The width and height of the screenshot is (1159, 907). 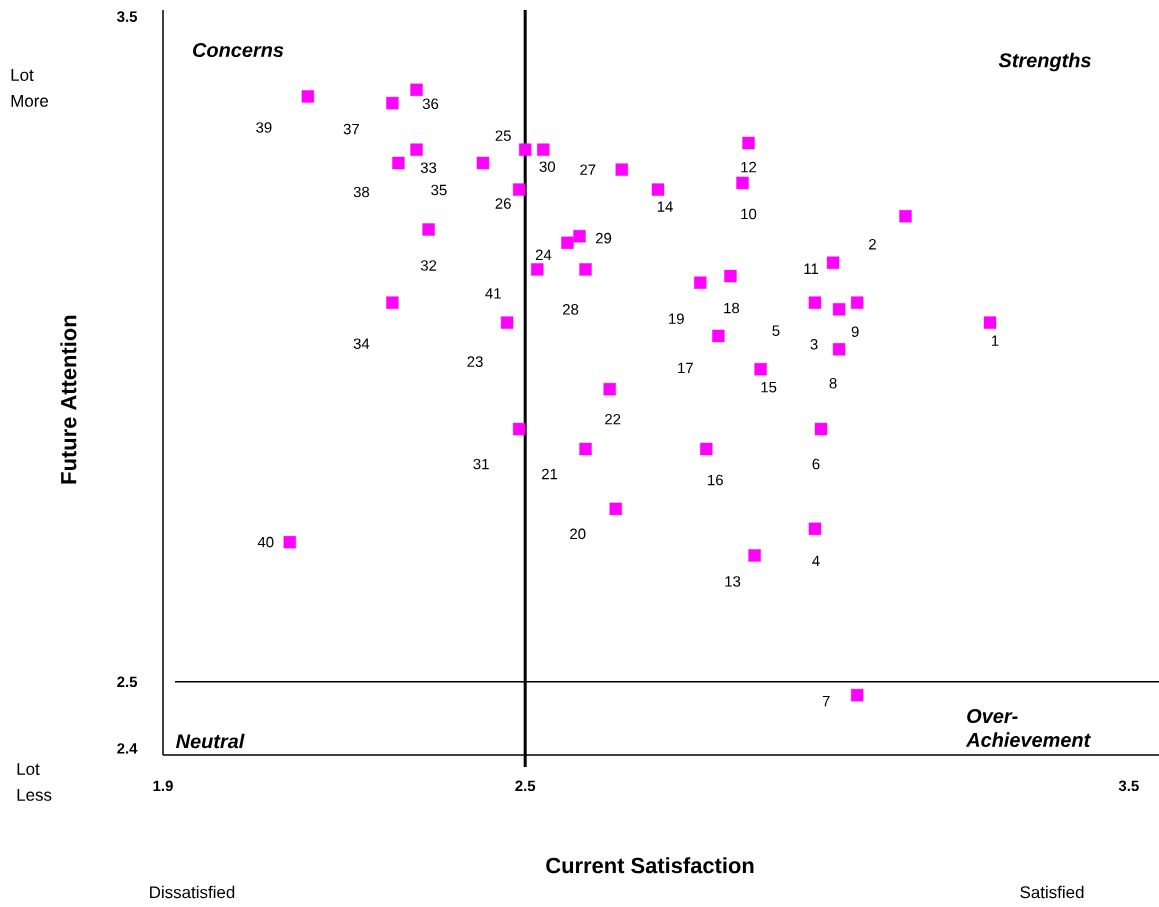 I want to click on annotation: 14, so click(x=665, y=206).